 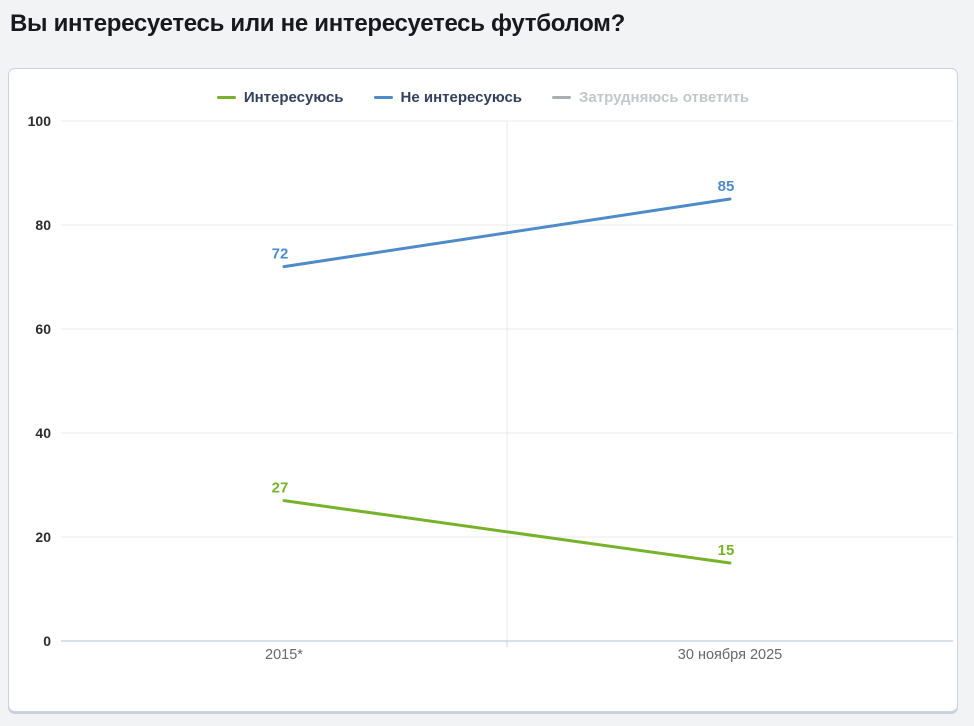 I want to click on y-axis-label: 80, so click(x=43, y=225).